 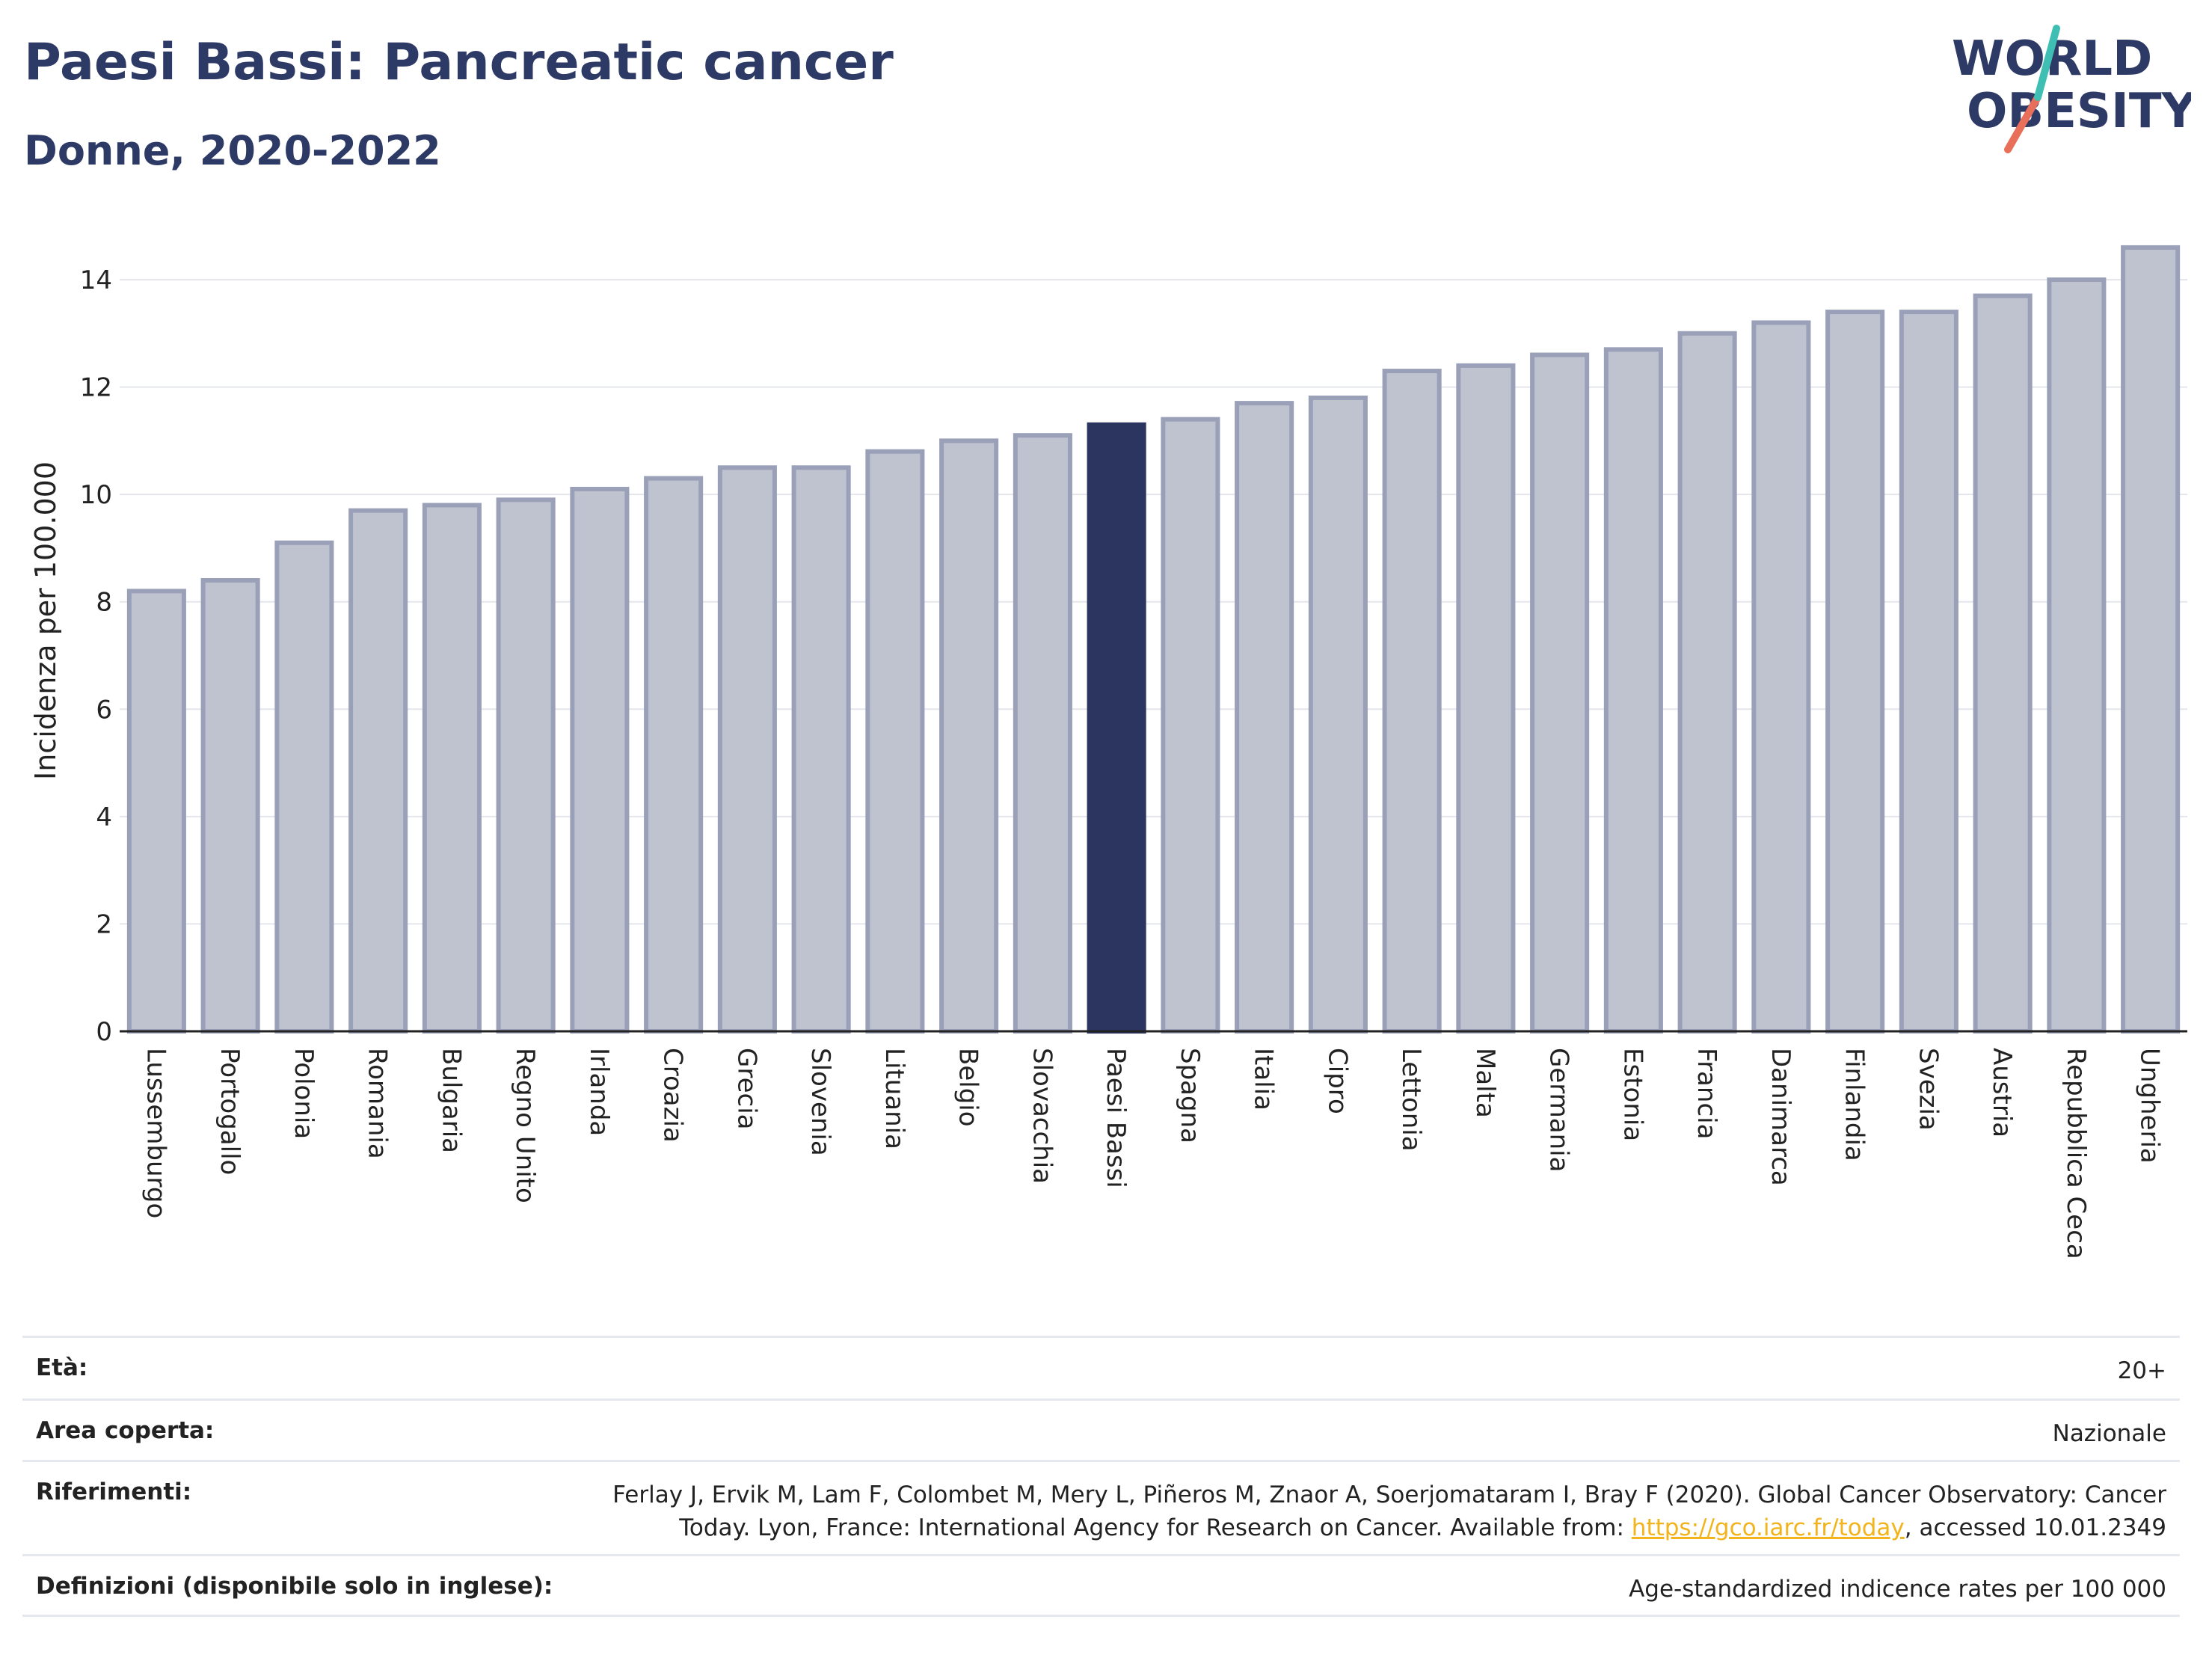 I want to click on category-label: Grecia, so click(x=746, y=1088).